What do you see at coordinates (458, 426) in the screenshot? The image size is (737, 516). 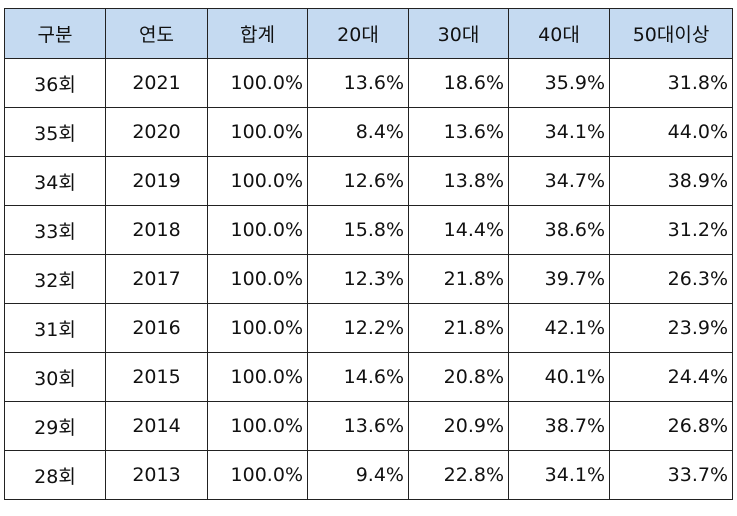 I see `cell-30s: 20.9%` at bounding box center [458, 426].